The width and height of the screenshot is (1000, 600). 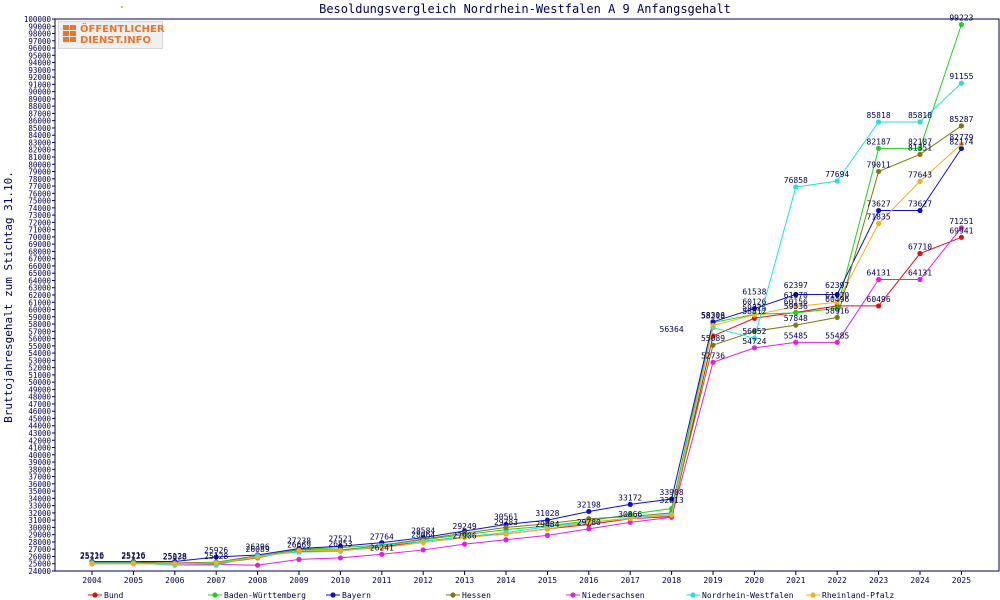 What do you see at coordinates (39, 77) in the screenshot?
I see `y-tick-label: 92000` at bounding box center [39, 77].